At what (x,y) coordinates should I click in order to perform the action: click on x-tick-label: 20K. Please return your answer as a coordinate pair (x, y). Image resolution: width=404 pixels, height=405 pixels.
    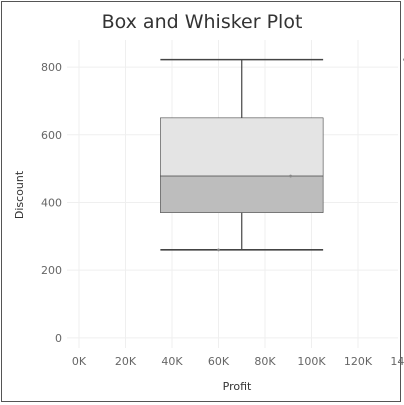
    Looking at the image, I should click on (126, 361).